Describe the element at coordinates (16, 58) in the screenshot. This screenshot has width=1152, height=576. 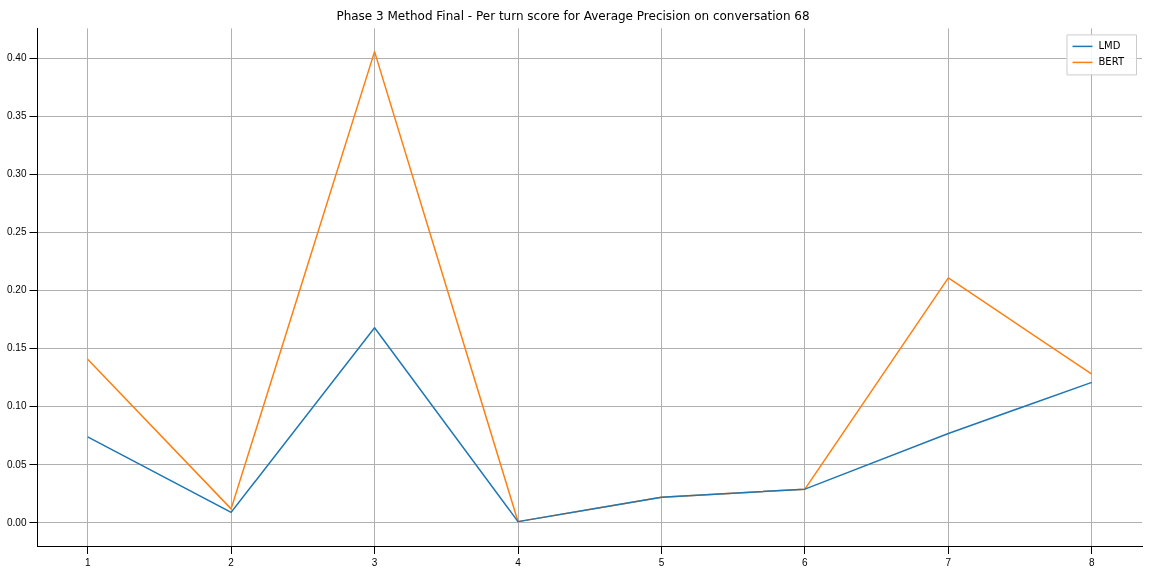
I see `y-tick-label: 0.40` at that location.